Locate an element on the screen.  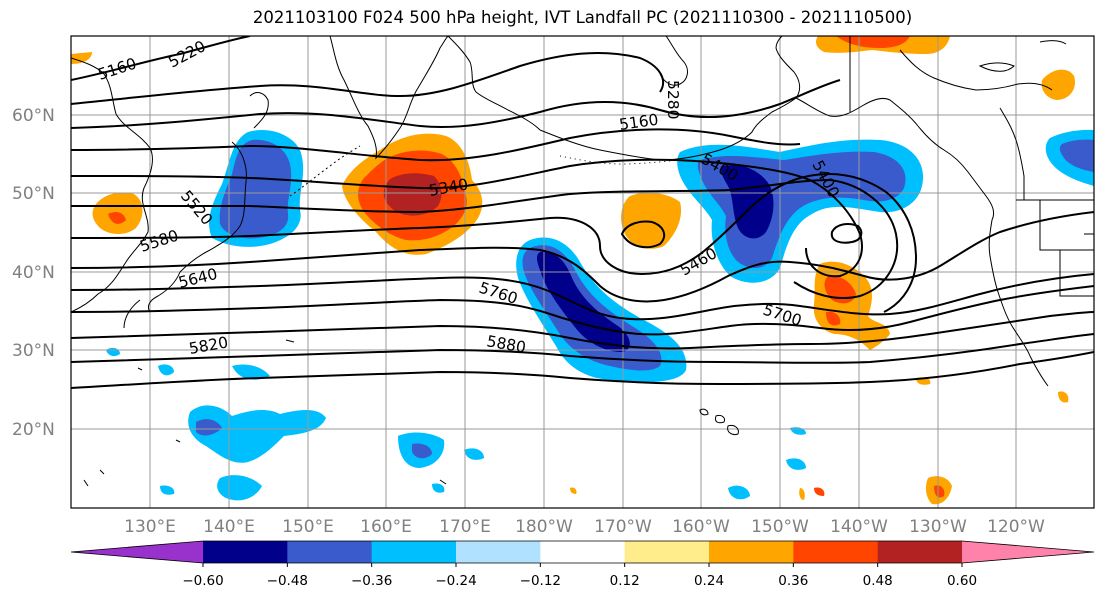
latitude-labels: 60°N 50°N 40°N 30°N 20°N is located at coordinates (33, 273).